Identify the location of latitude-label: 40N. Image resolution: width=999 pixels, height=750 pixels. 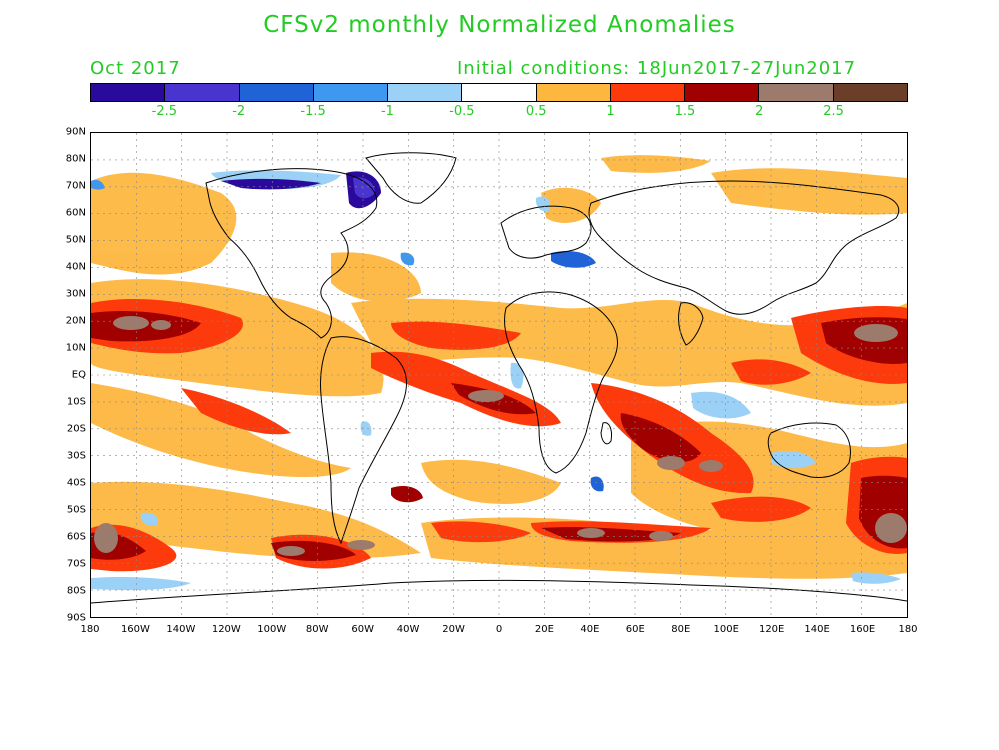
(75, 267).